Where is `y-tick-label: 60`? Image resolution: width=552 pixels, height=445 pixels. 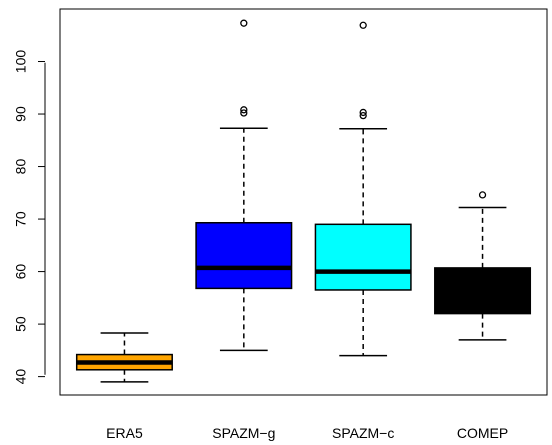
y-tick-label: 60 is located at coordinates (21, 272).